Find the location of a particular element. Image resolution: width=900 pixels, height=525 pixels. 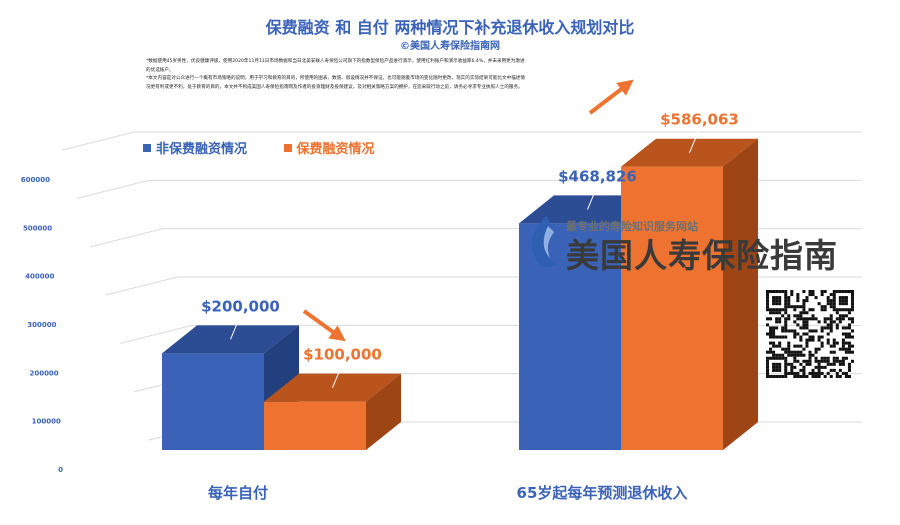

legend-label: 保费融资情况 is located at coordinates (335, 149).